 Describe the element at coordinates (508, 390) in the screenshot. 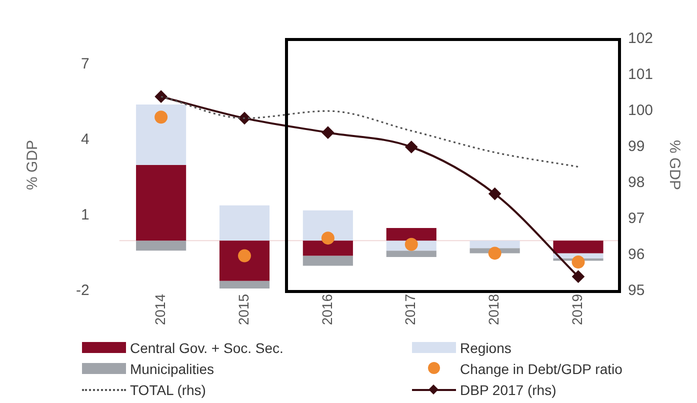

I see `legend-label: DBP 2017 (rhs)` at that location.